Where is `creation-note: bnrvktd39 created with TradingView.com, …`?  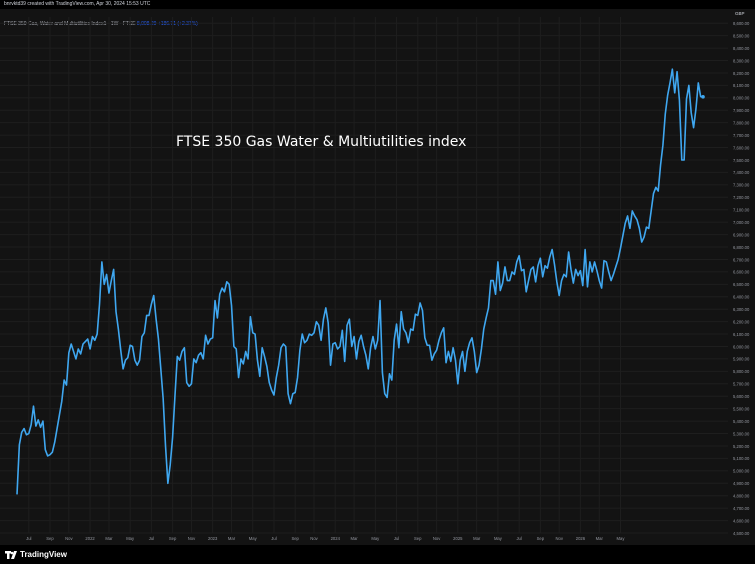 creation-note: bnrvktd39 created with TradingView.com, … is located at coordinates (77, 4).